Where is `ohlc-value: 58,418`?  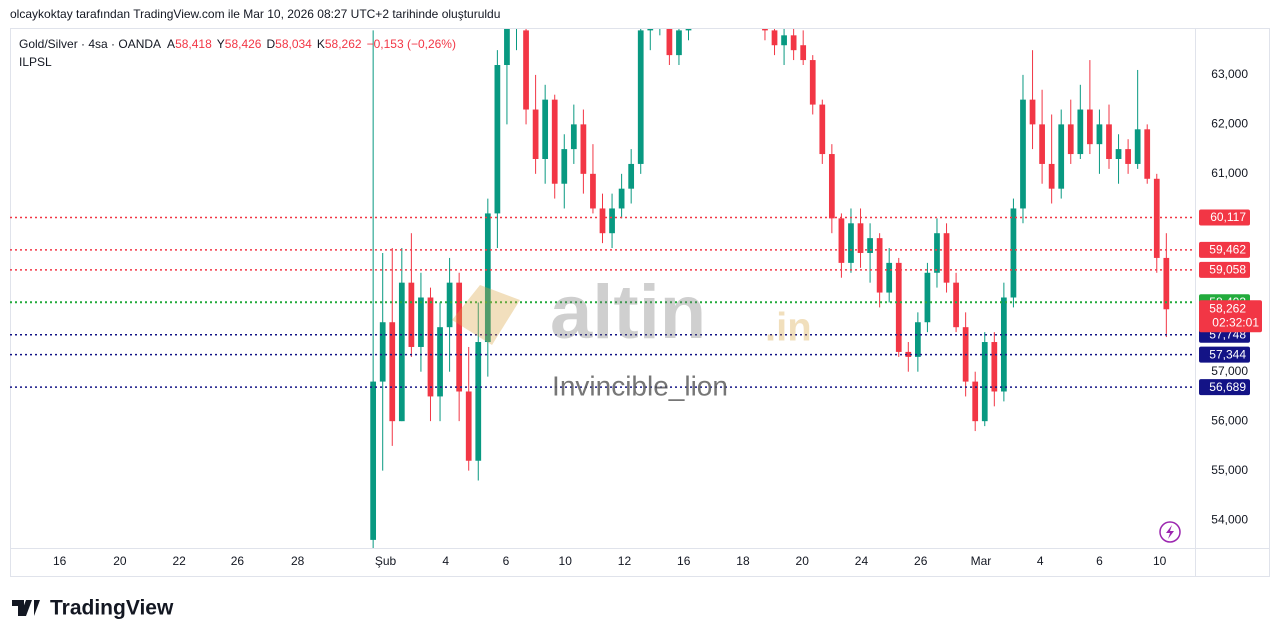 ohlc-value: 58,418 is located at coordinates (193, 44).